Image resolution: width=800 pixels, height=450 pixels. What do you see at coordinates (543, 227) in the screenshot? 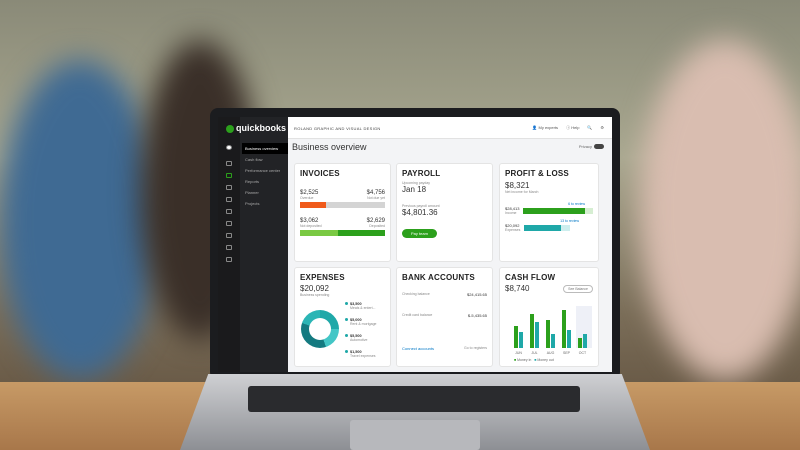
I see `expenses-bar` at bounding box center [543, 227].